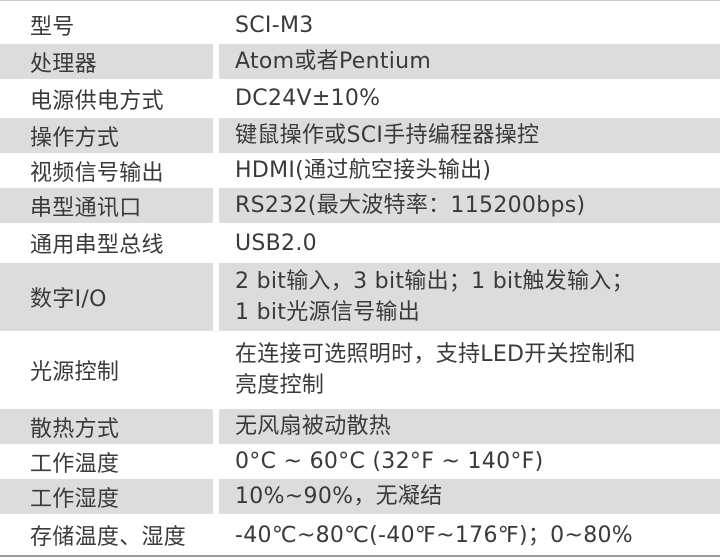 This screenshot has height=560, width=720. I want to click on spec-label: 数字I/O, so click(106, 297).